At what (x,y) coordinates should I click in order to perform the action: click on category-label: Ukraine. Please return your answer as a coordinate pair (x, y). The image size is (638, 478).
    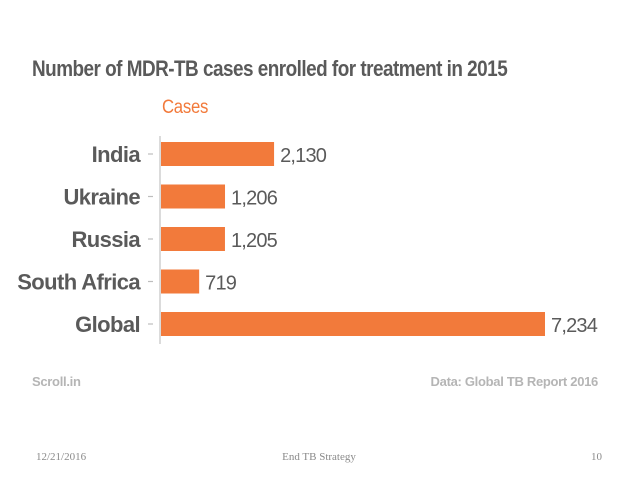
    Looking at the image, I should click on (101, 197).